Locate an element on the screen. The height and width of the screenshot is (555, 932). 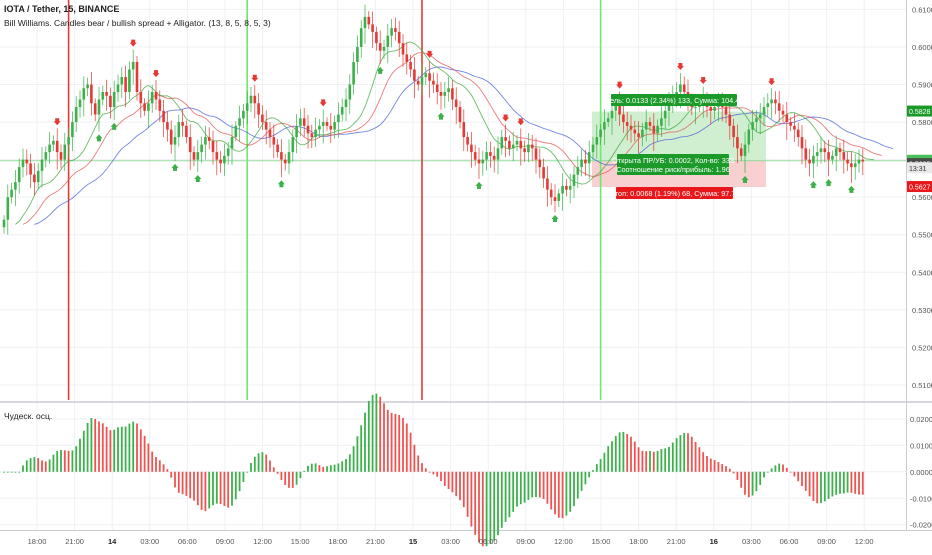
oscillator-title: Чудеск. осц. is located at coordinates (28, 416).